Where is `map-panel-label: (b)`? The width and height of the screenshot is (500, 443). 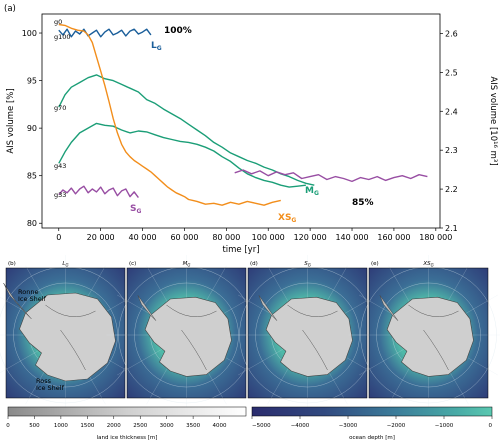
map-panel-label: (b) is located at coordinates (12, 264).